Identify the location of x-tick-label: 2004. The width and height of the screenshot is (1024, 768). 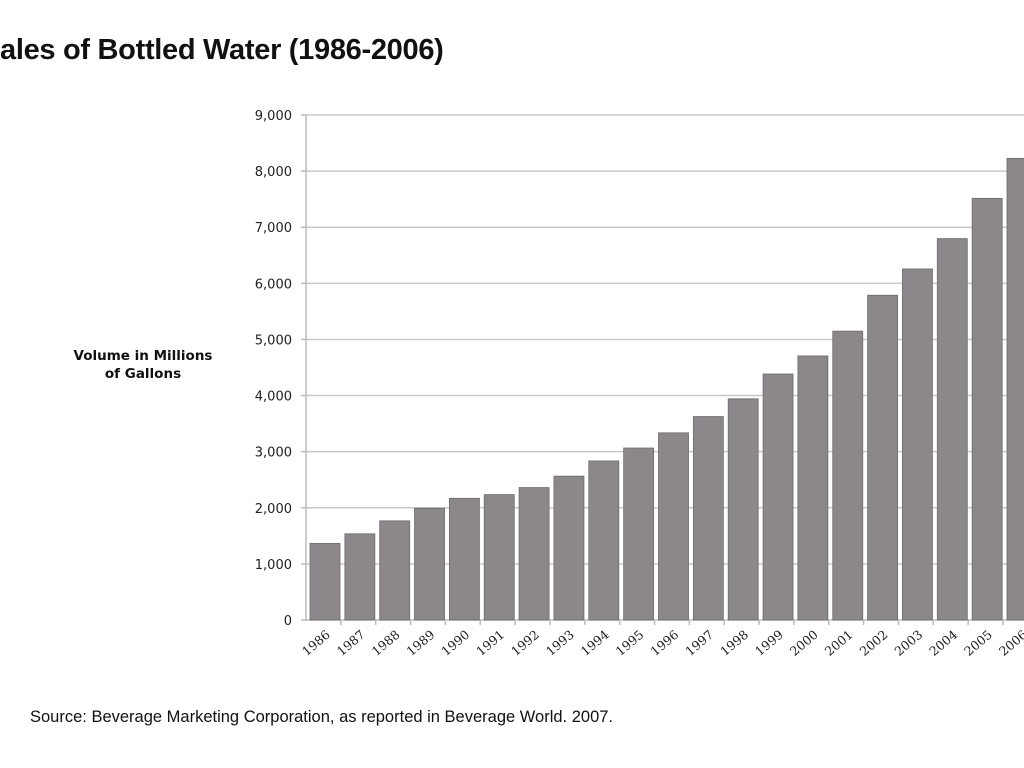
(943, 643).